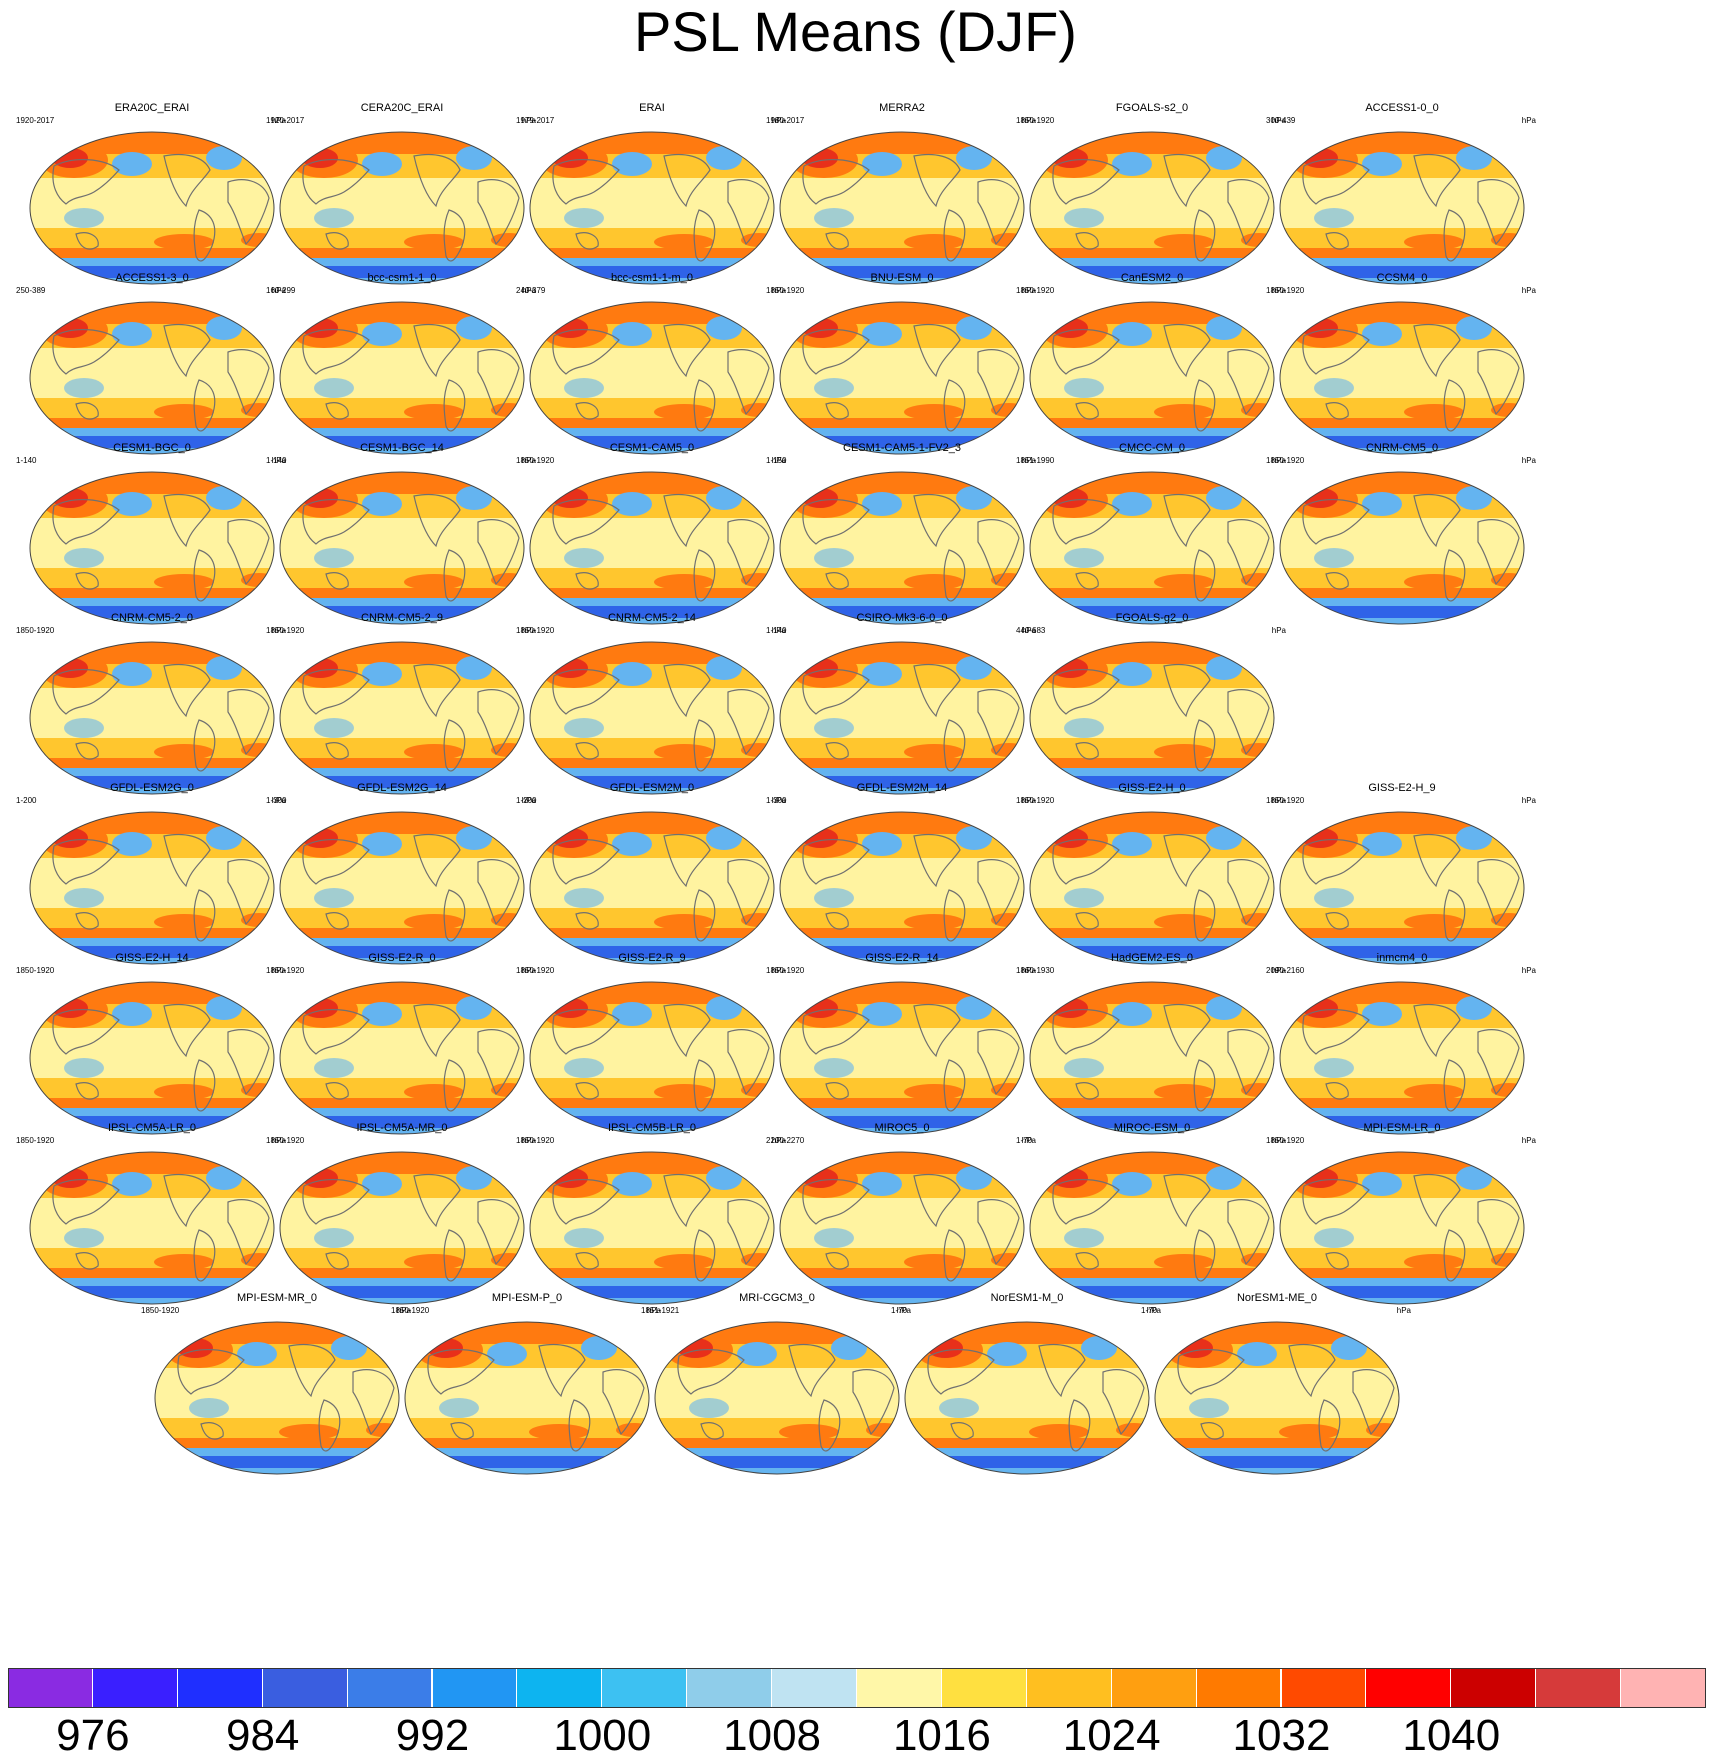 The image size is (1711, 1760). Describe the element at coordinates (152, 108) in the screenshot. I see `panel-title: ERA20C_ERAI` at that location.